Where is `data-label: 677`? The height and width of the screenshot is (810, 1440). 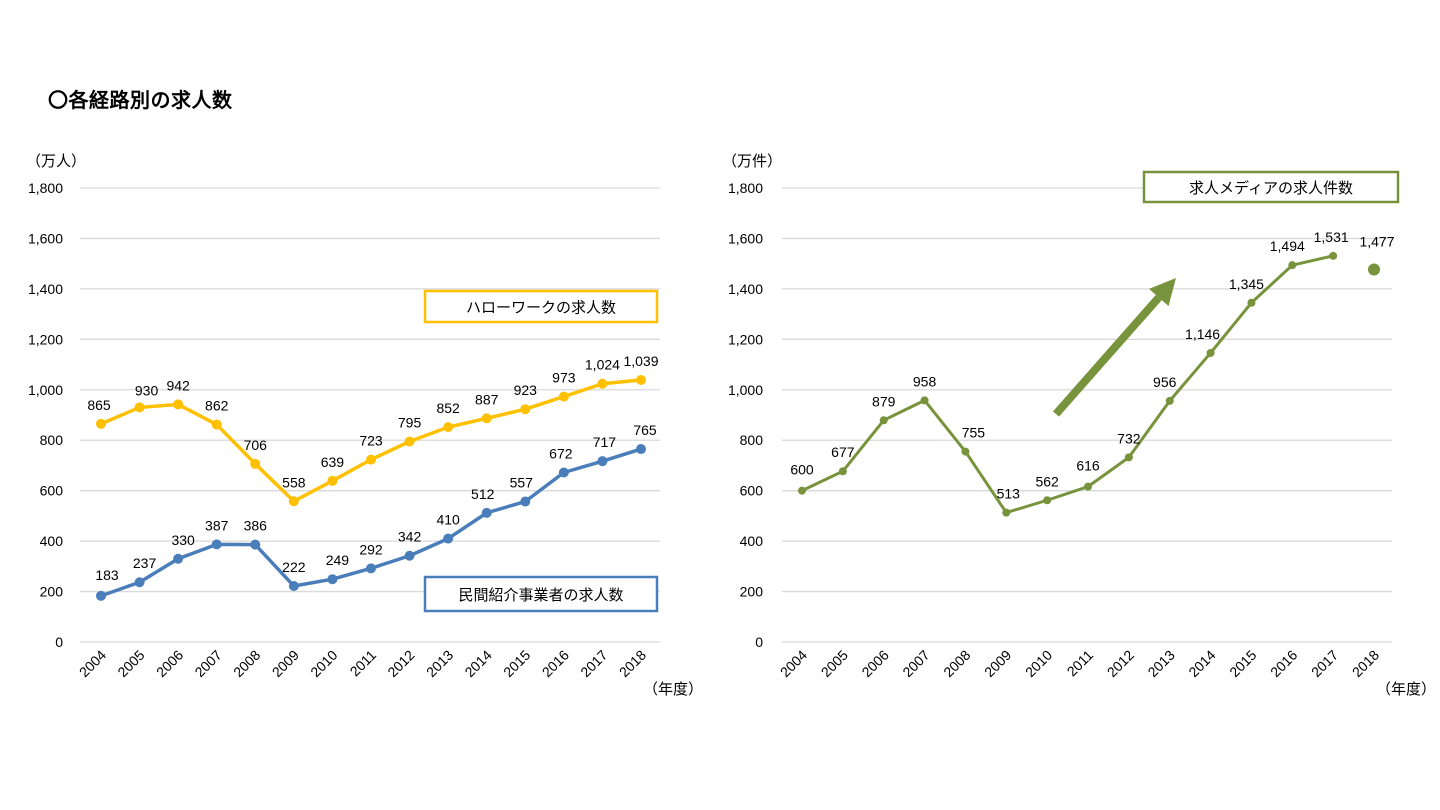
data-label: 677 is located at coordinates (843, 452).